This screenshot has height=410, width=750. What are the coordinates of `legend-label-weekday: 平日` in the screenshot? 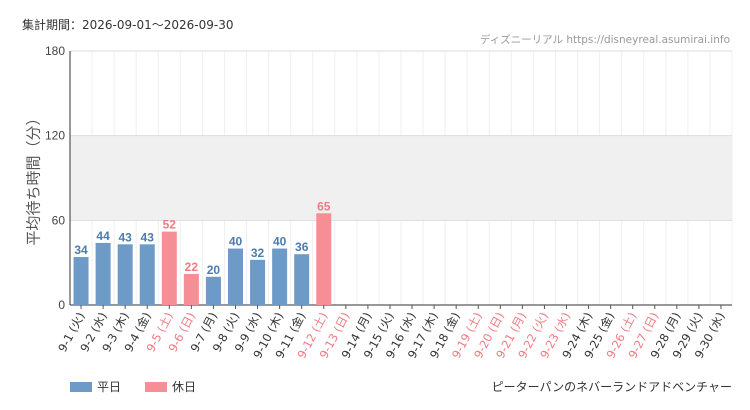 It's located at (109, 387).